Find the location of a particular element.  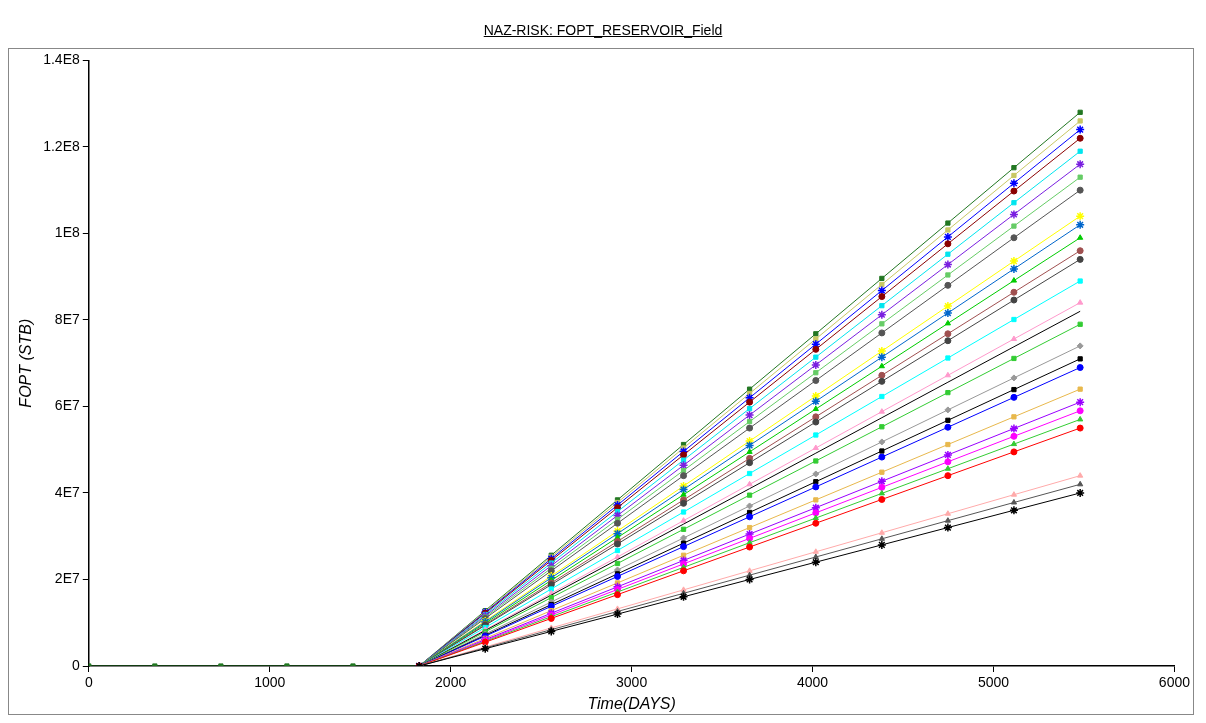

x-tick-label: 2000 is located at coordinates (451, 682).